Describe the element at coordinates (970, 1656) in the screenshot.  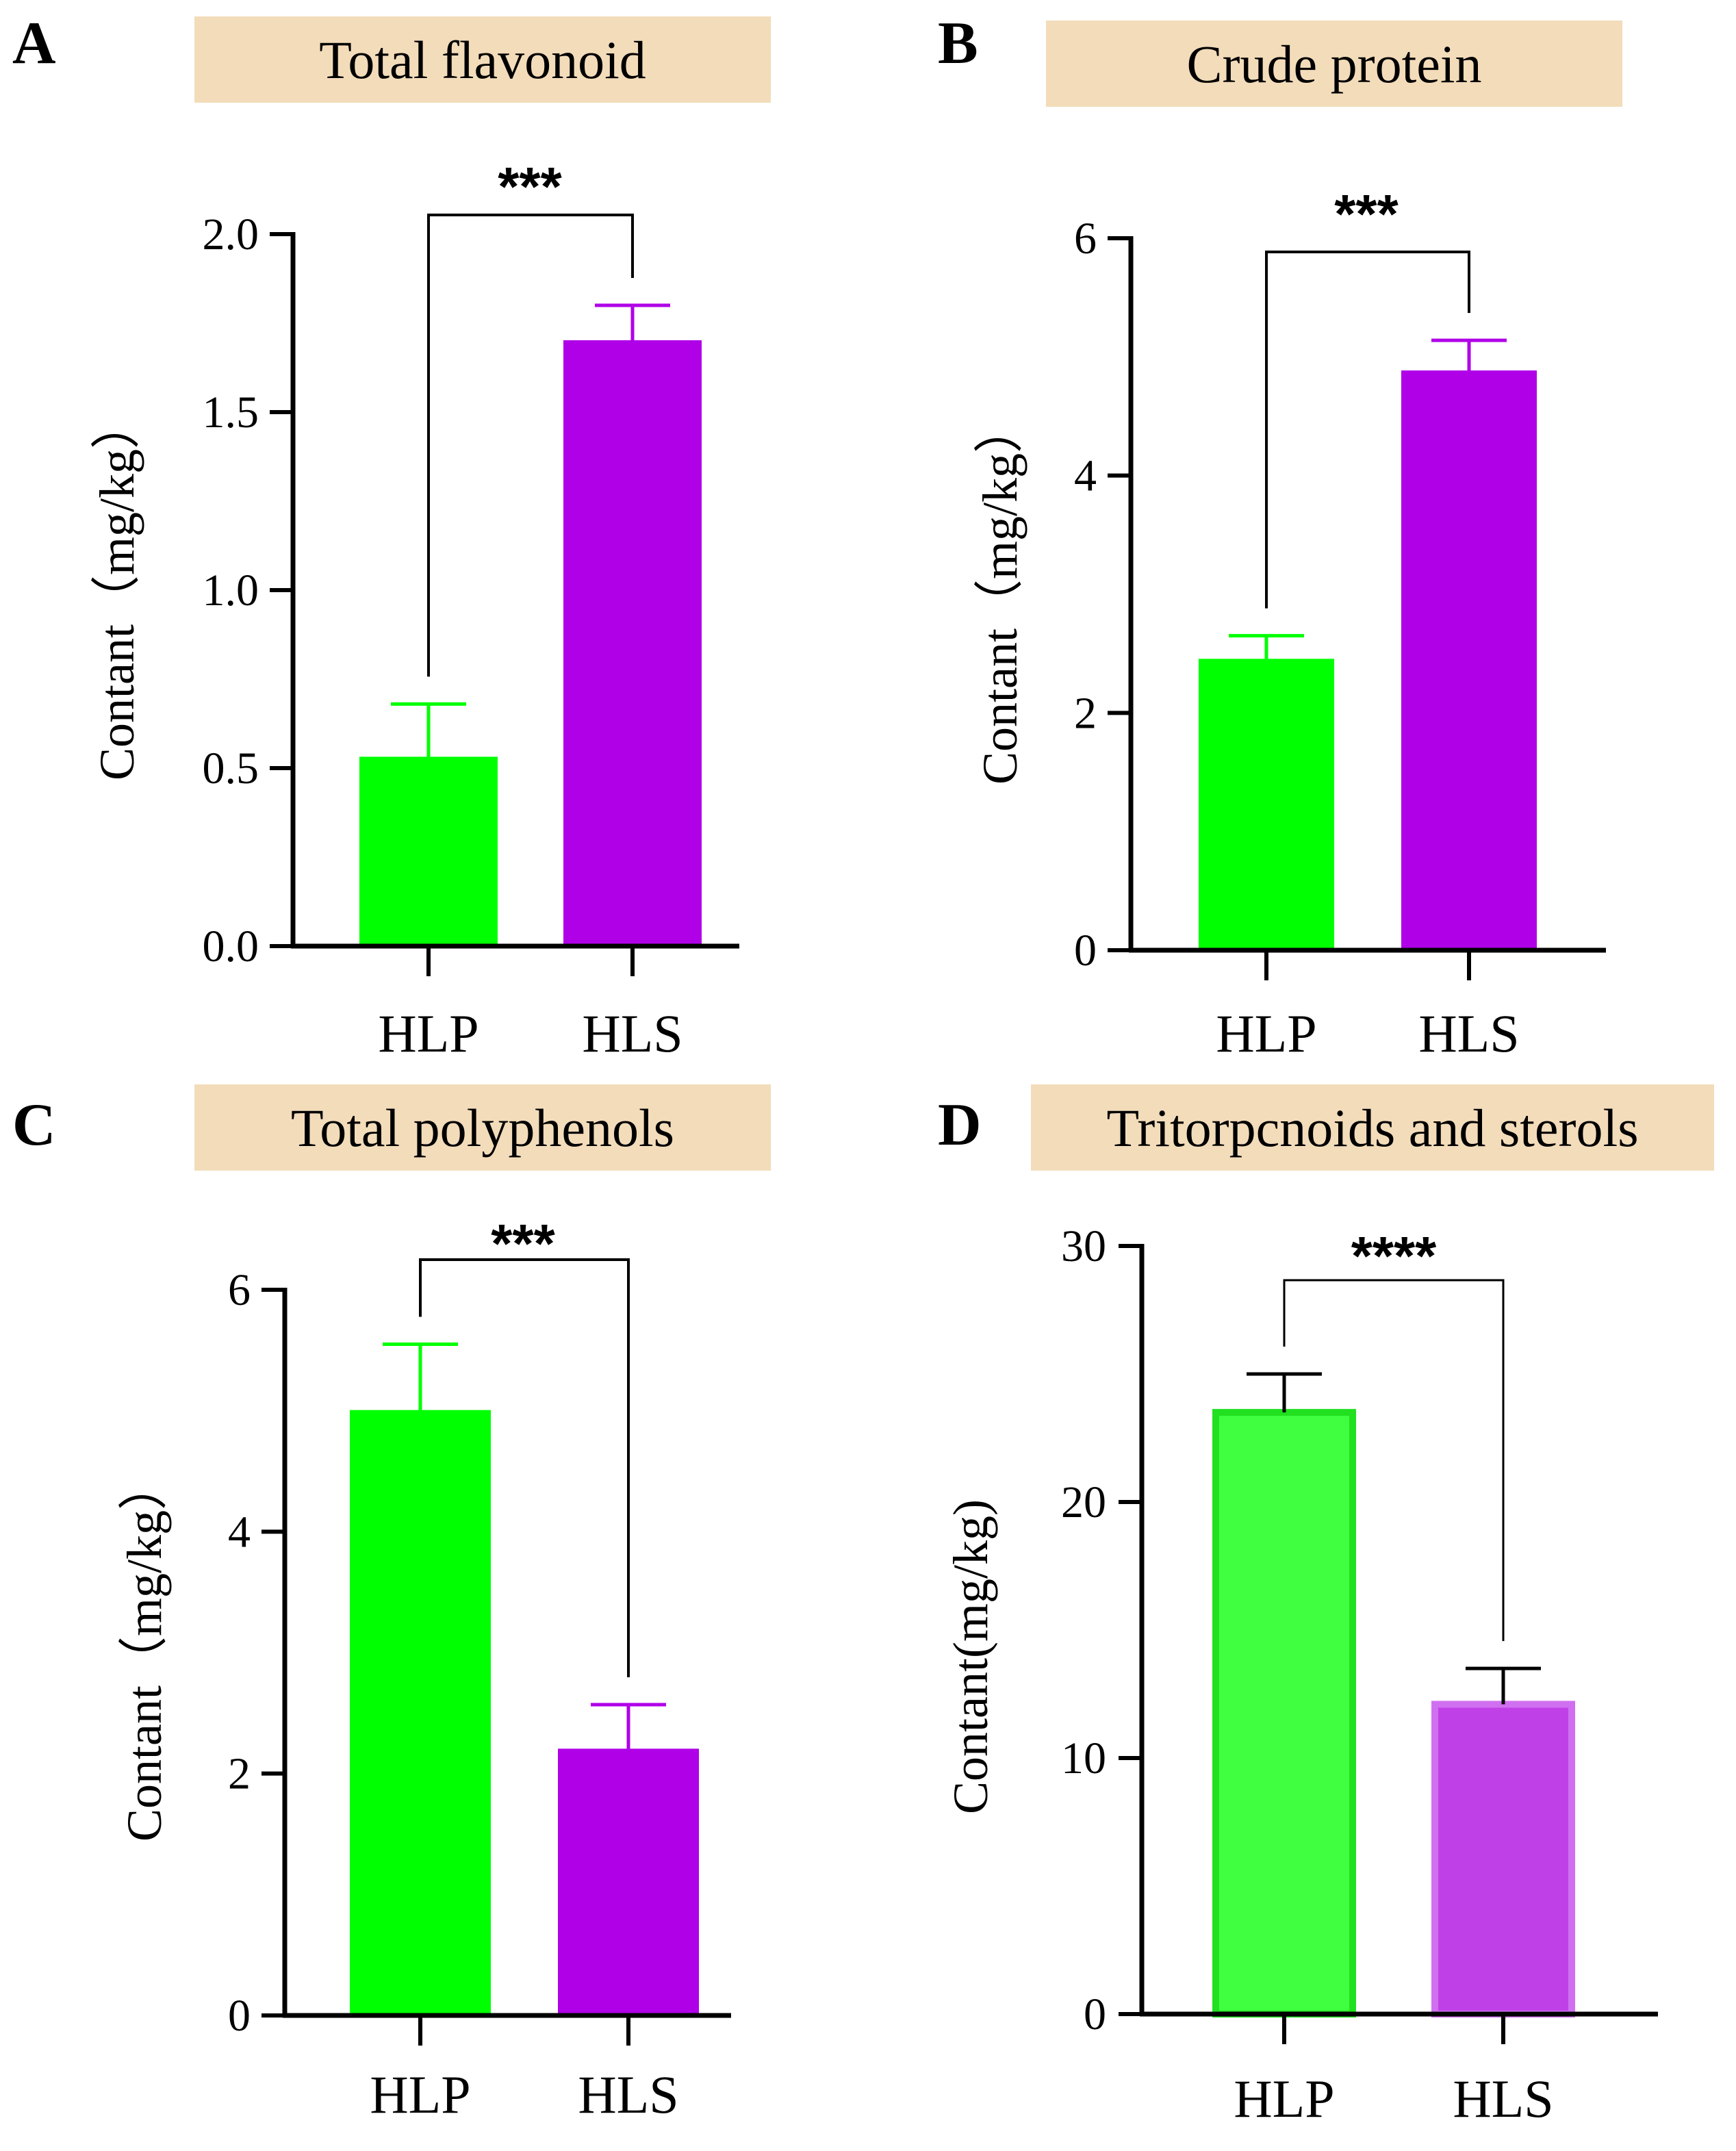
I see `y-axis-label: Contant(mg/kg)` at that location.